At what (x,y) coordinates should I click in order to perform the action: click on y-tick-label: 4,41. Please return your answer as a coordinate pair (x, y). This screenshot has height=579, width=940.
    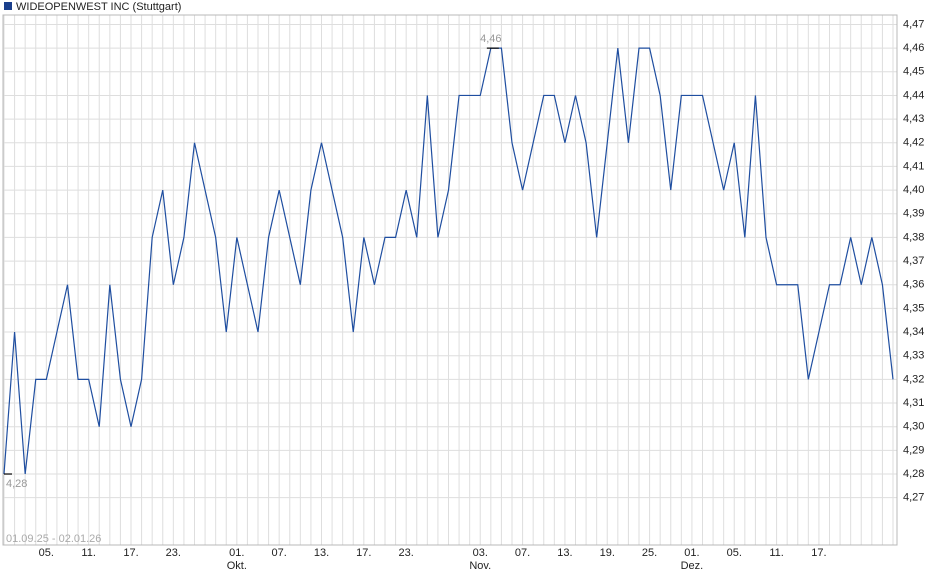
    Looking at the image, I should click on (913, 166).